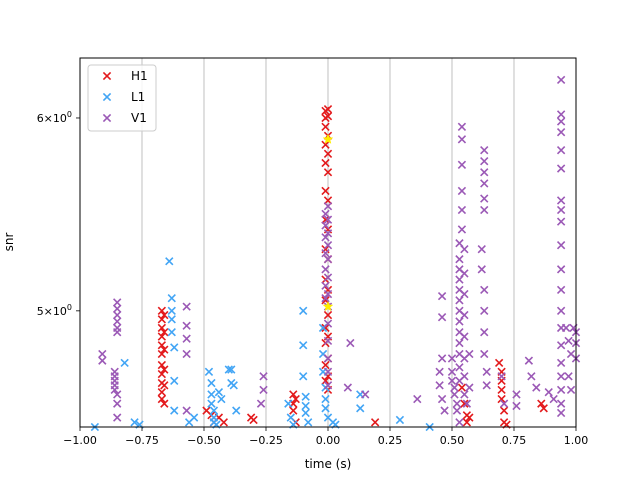 This screenshot has width=640, height=484. I want to click on x-tick-label: 0.25, so click(390, 440).